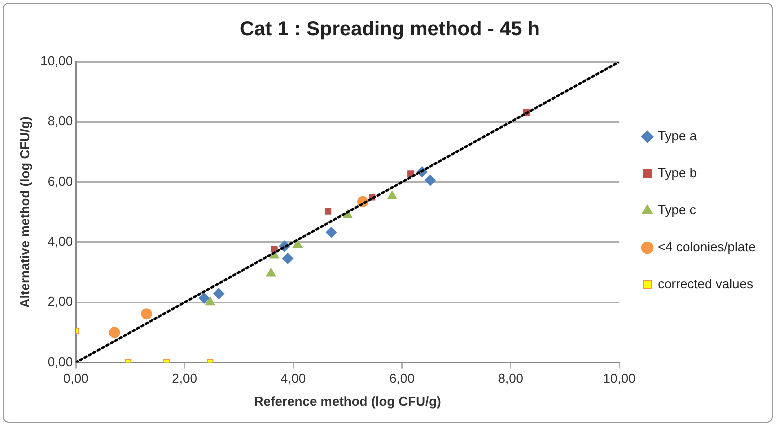  I want to click on x-tick-label: 10,00, so click(619, 378).